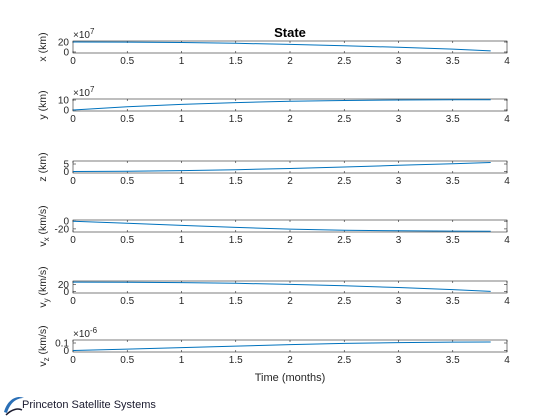 The height and width of the screenshot is (420, 560). Describe the element at coordinates (62, 229) in the screenshot. I see `y-tick-label: -20` at that location.